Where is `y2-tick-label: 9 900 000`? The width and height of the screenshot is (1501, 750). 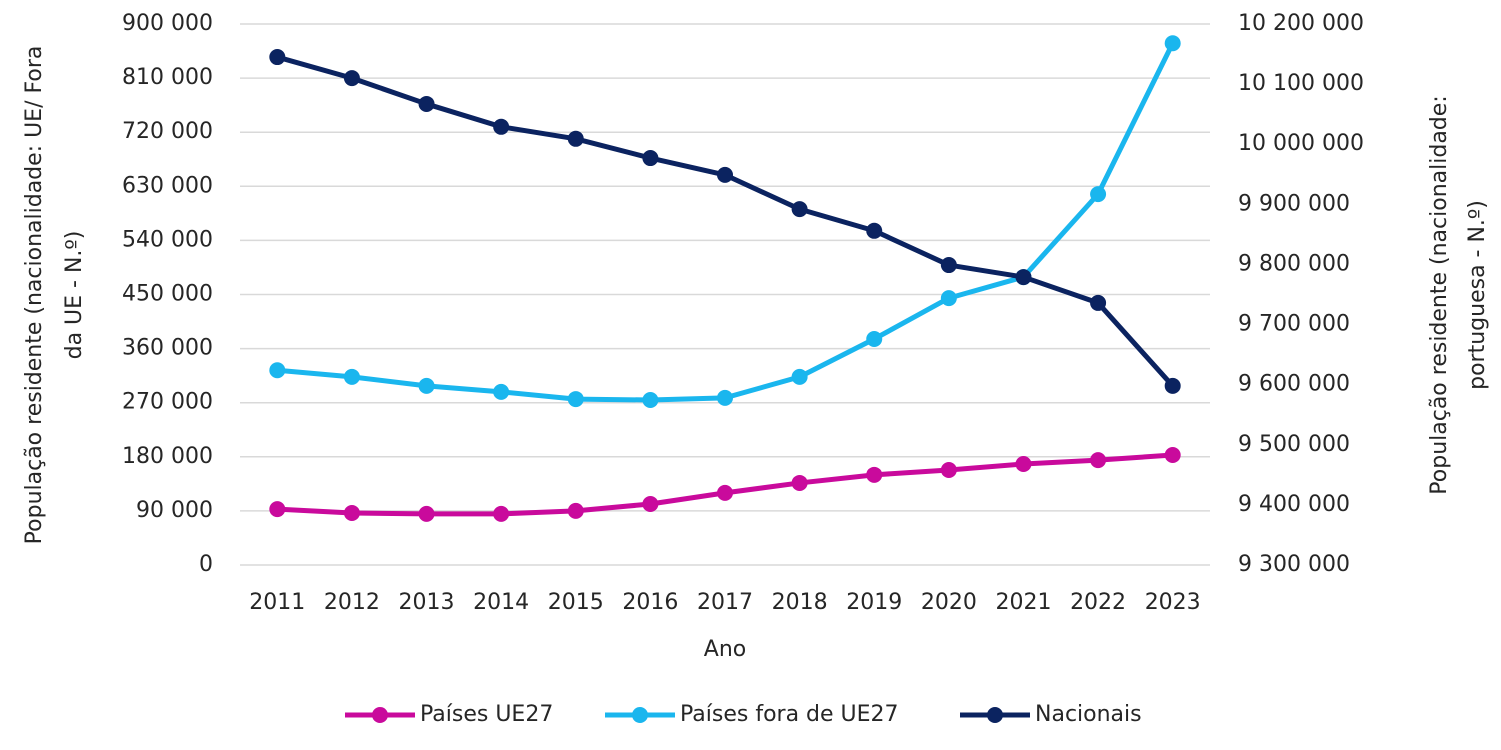
y2-tick-label: 9 900 000 is located at coordinates (1294, 203).